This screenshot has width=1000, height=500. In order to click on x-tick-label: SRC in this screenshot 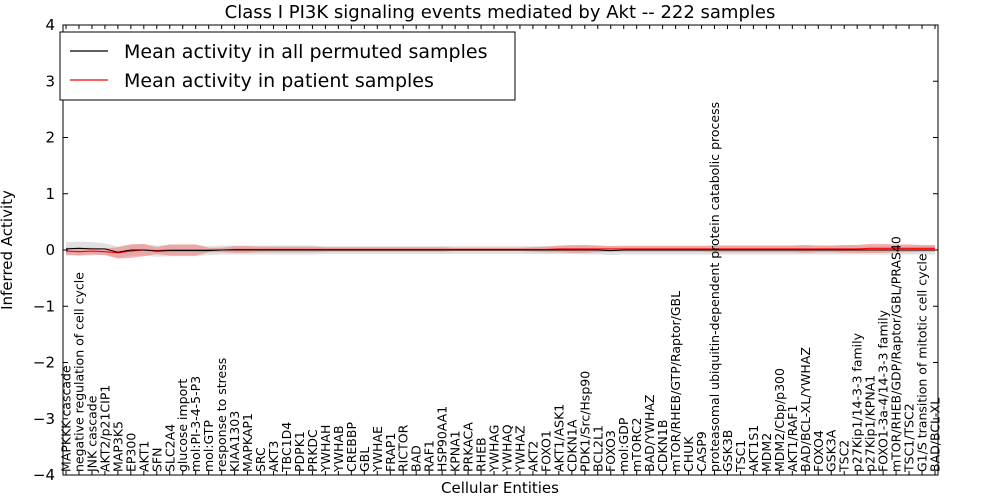, I will do `click(260, 459)`.